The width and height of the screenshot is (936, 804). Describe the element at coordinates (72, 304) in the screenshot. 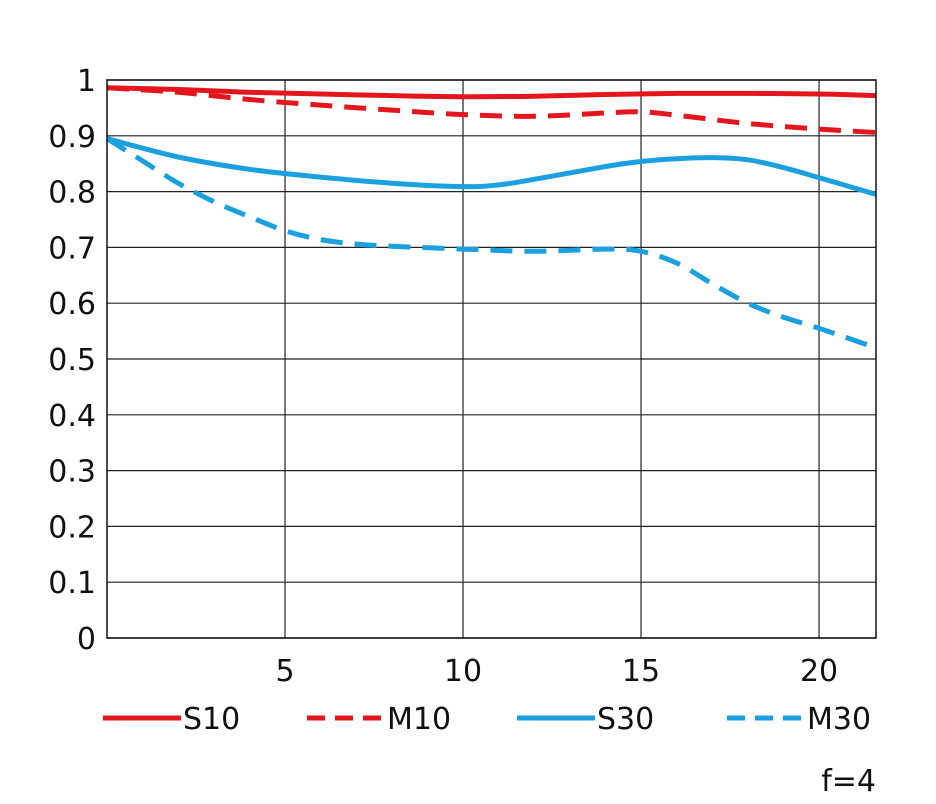

I see `y-tick-label: 0.6` at that location.